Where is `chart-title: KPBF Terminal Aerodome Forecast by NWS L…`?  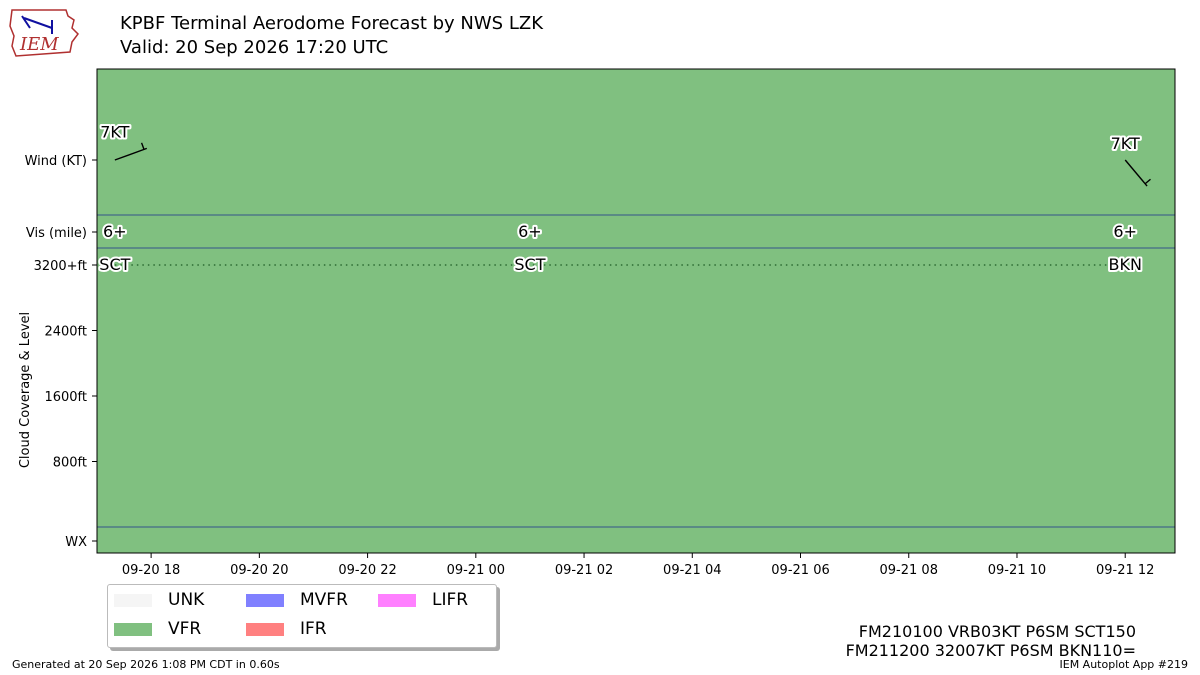
chart-title: KPBF Terminal Aerodome Forecast by NWS L… is located at coordinates (331, 23).